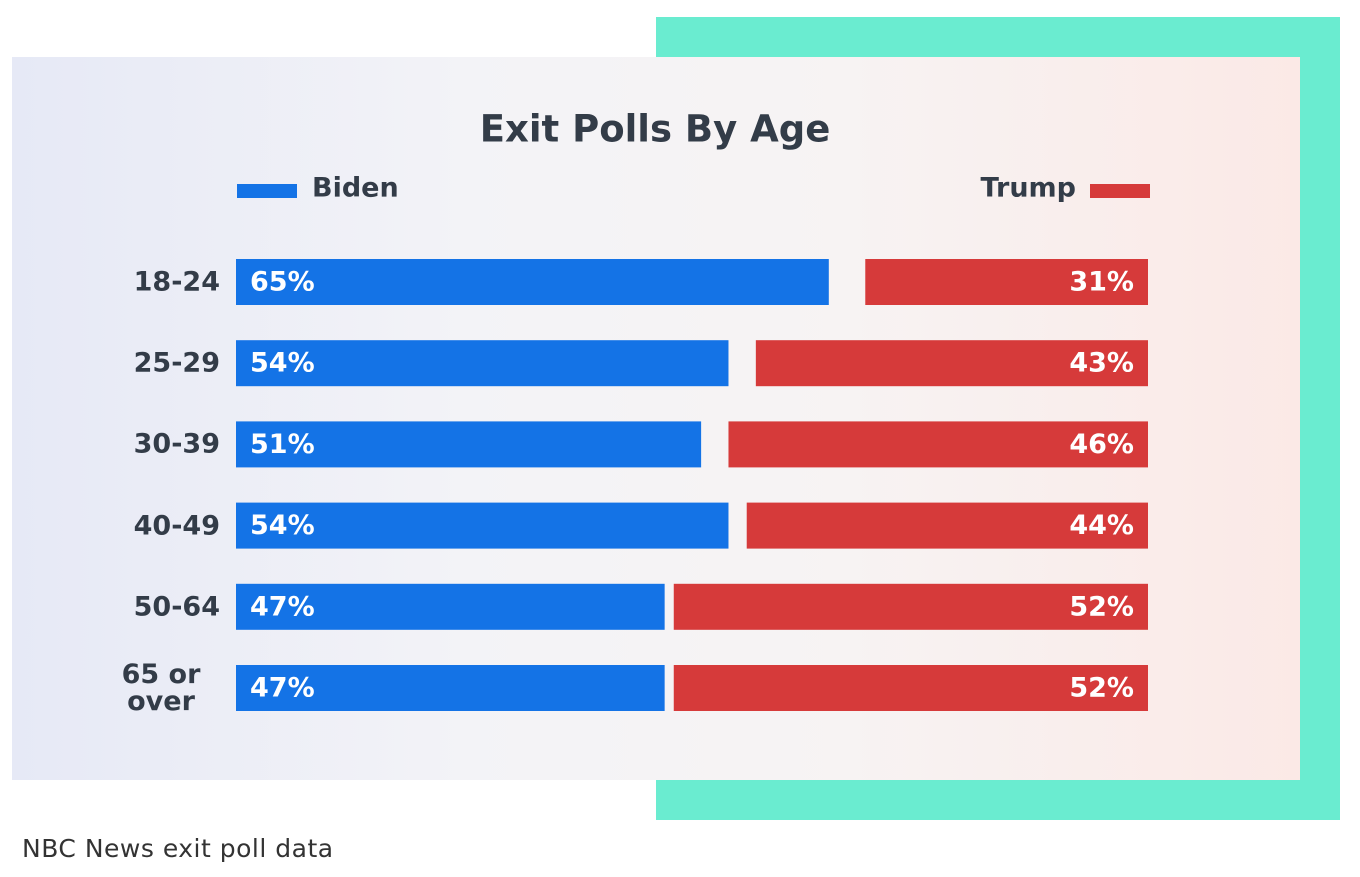 This screenshot has width=1360, height=877. I want to click on value-label: 44%, so click(1101, 525).